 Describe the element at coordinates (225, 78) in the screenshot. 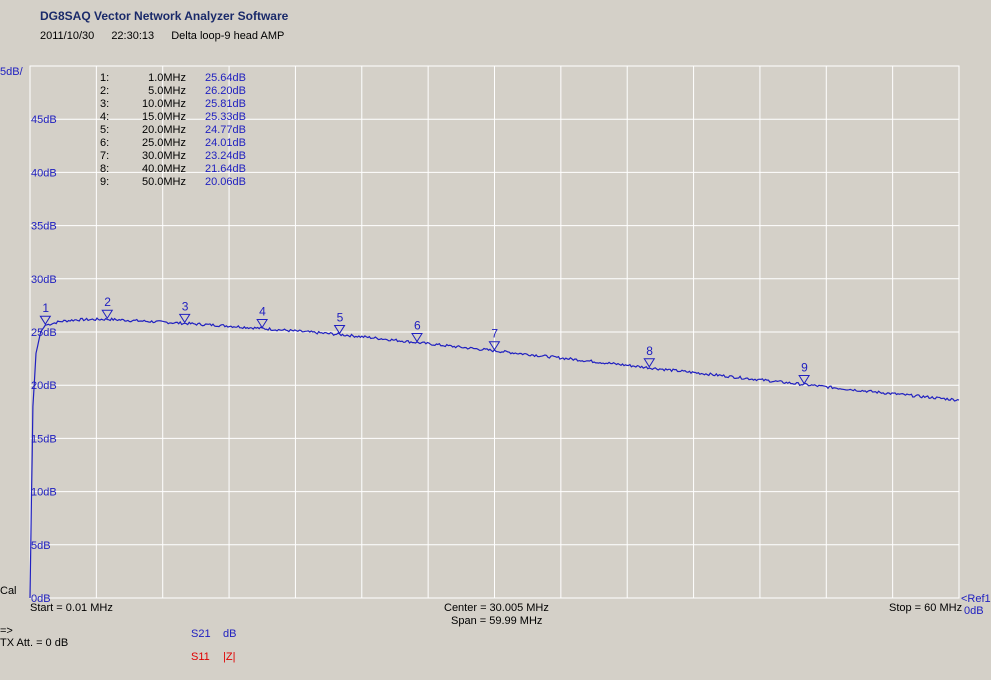

I see `marker-value: 25.64dB` at that location.